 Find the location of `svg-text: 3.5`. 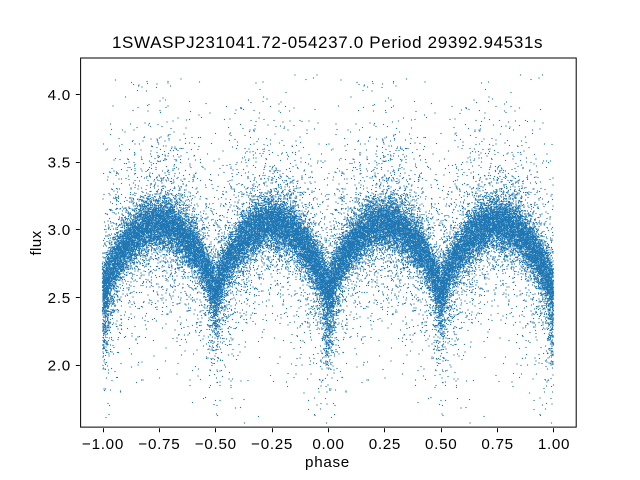

svg-text: 3.5 is located at coordinates (59, 163).